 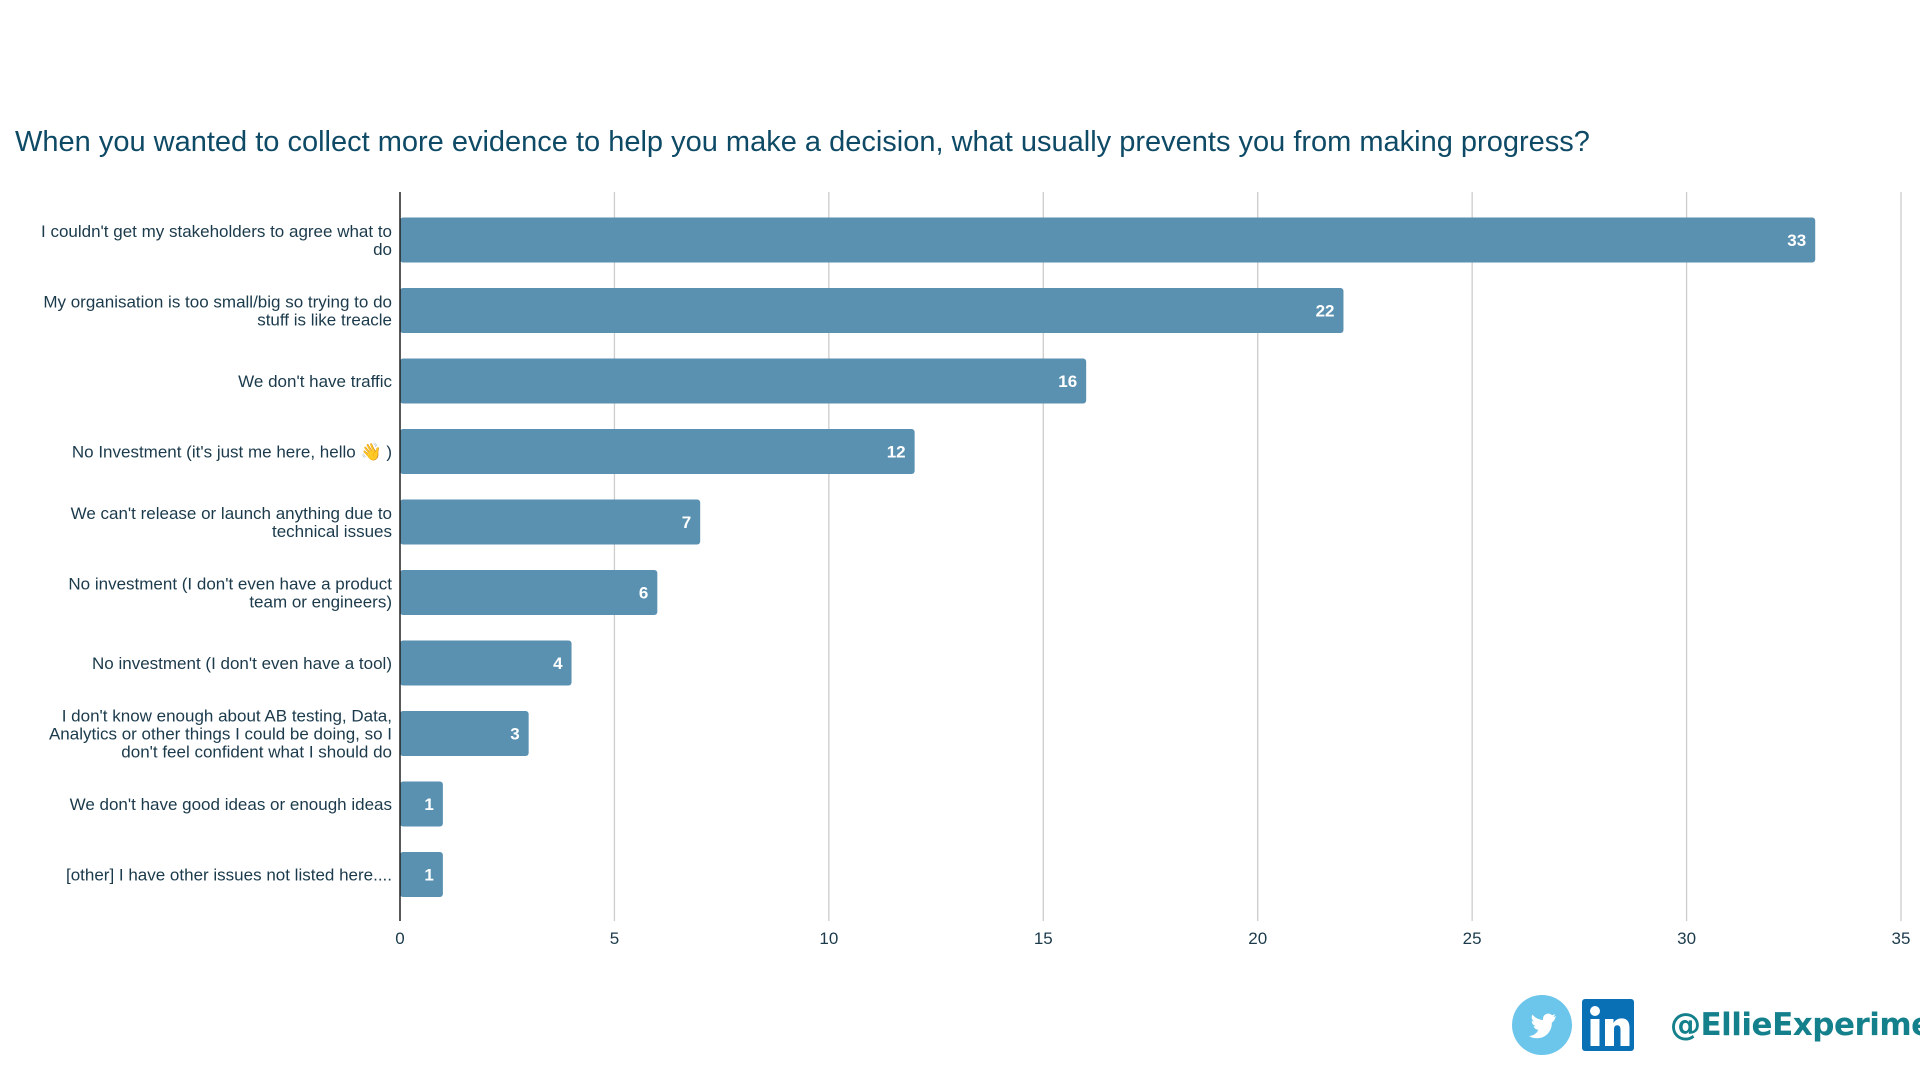 I want to click on category-label: We don't have traffic, so click(x=315, y=381).